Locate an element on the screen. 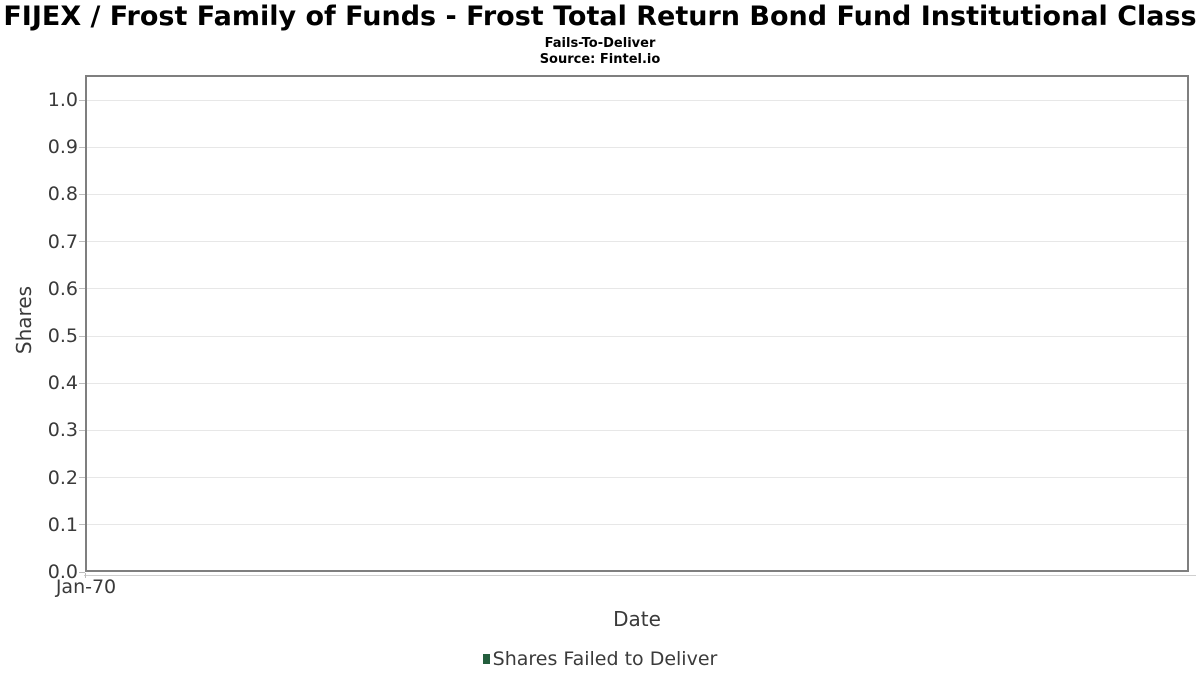 The height and width of the screenshot is (675, 1200). legend: Shares Failed to Deliver is located at coordinates (600, 659).